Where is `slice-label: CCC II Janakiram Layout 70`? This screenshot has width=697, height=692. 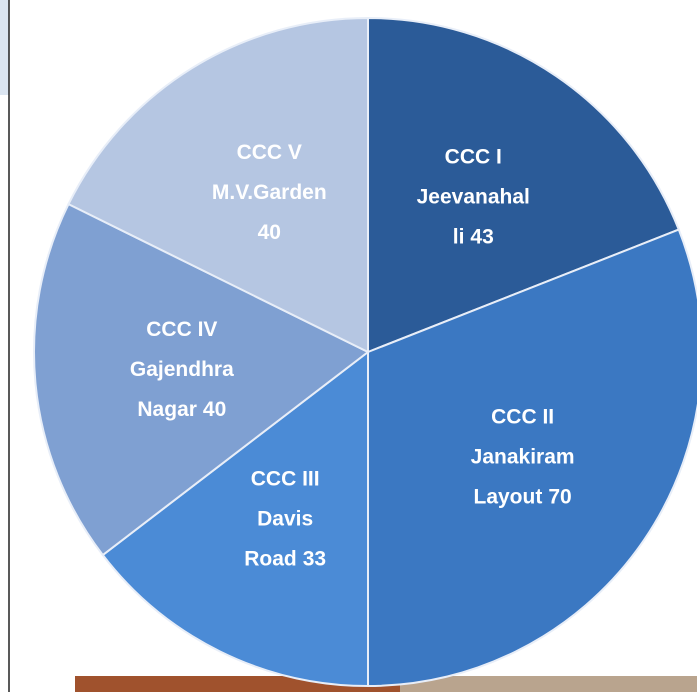
slice-label: CCC II Janakiram Layout 70 is located at coordinates (523, 456).